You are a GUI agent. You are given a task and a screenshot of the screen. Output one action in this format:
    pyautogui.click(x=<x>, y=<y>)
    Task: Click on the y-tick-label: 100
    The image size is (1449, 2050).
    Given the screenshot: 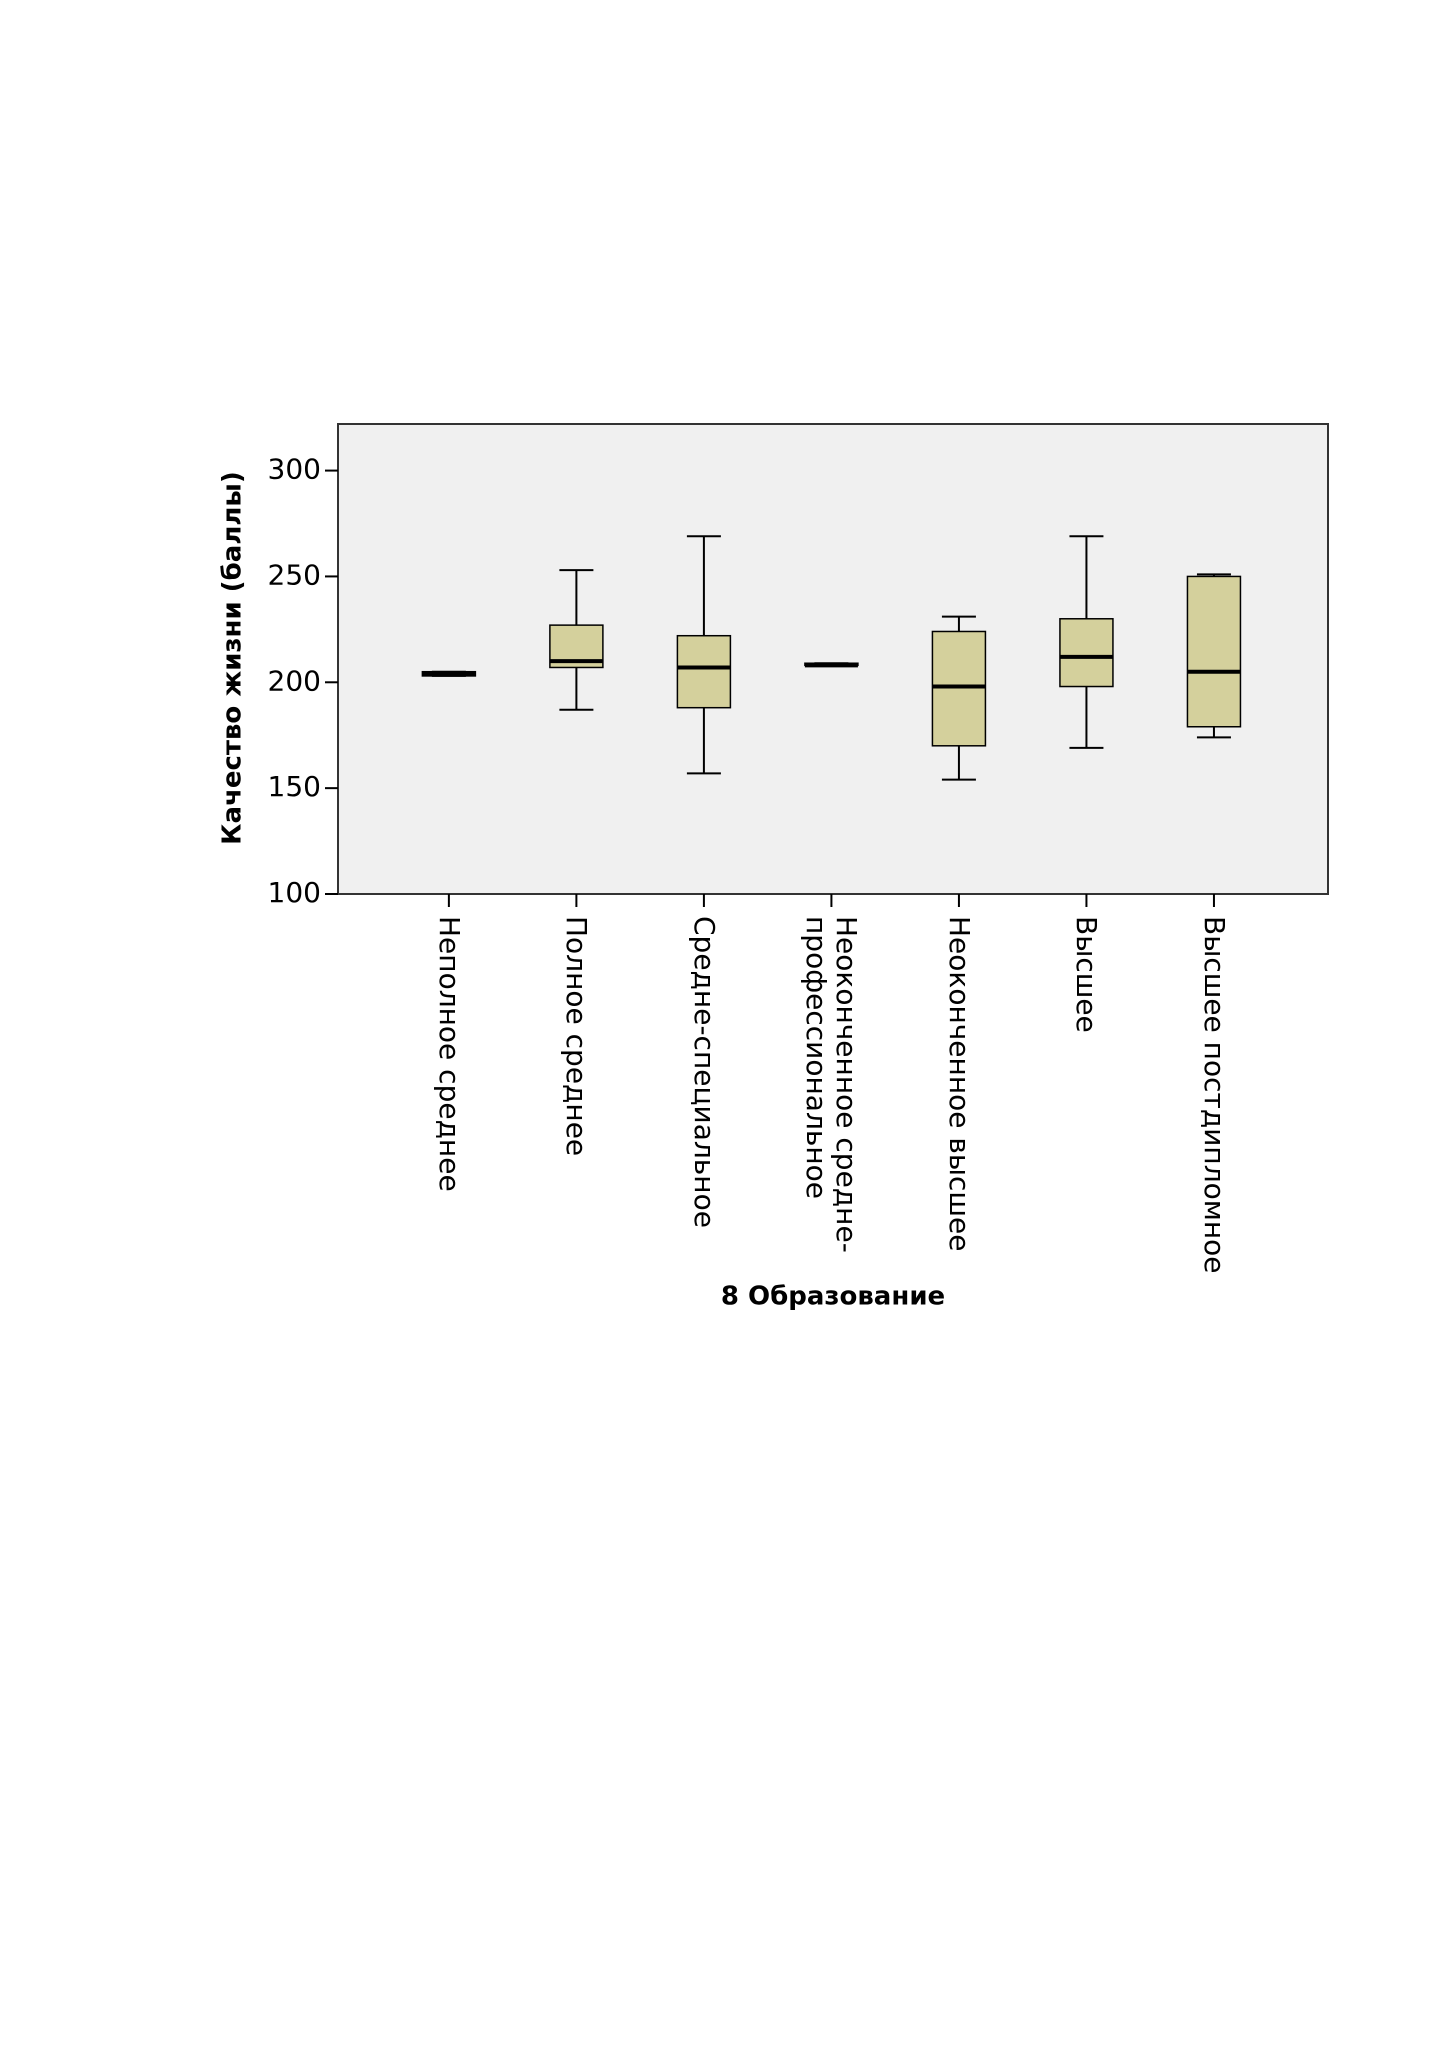 What is the action you would take?
    pyautogui.click(x=294, y=892)
    